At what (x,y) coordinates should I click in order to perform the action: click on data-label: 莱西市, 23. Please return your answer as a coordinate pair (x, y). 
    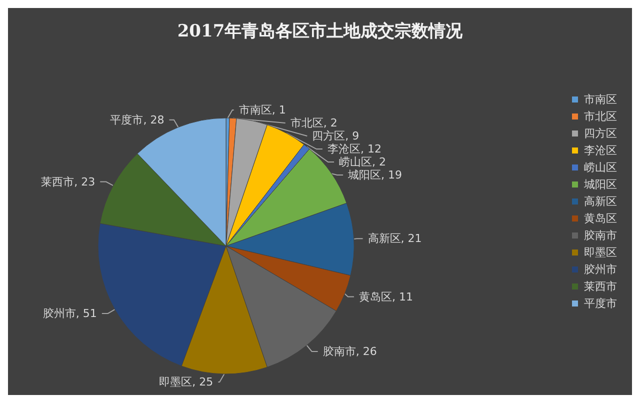
    Looking at the image, I should click on (68, 181).